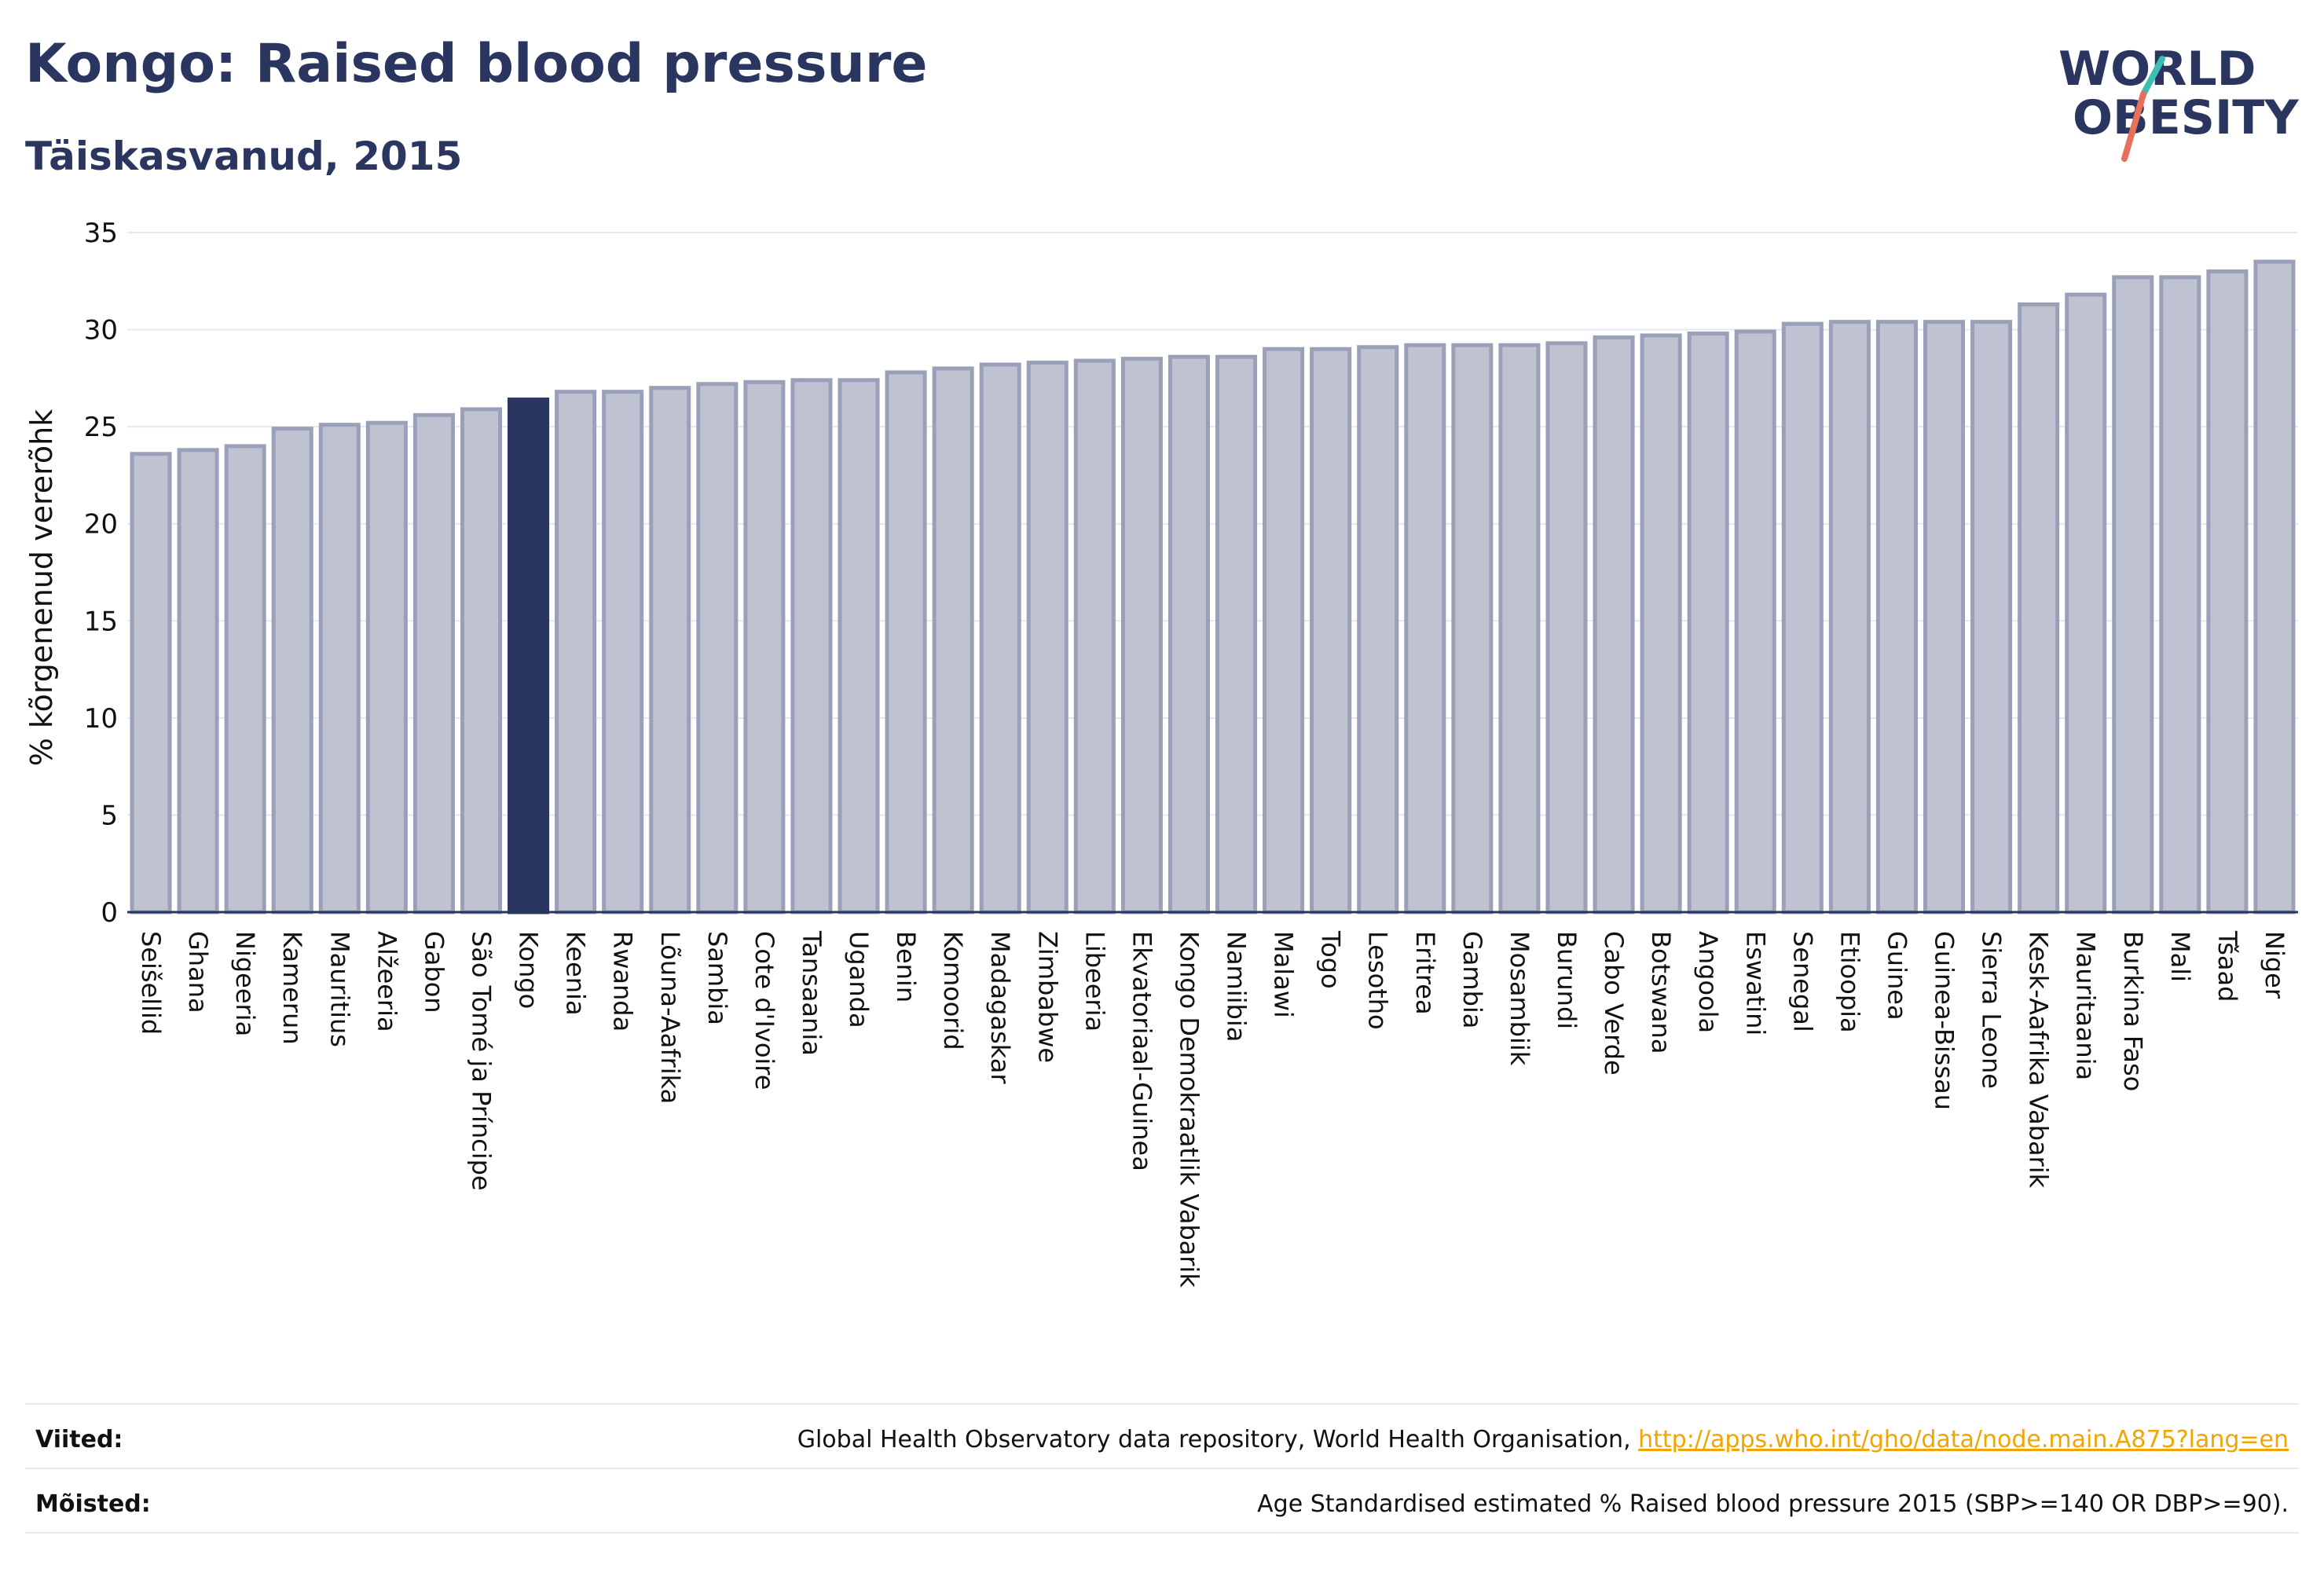  I want to click on logo-slash-teal, so click(2152, 76).